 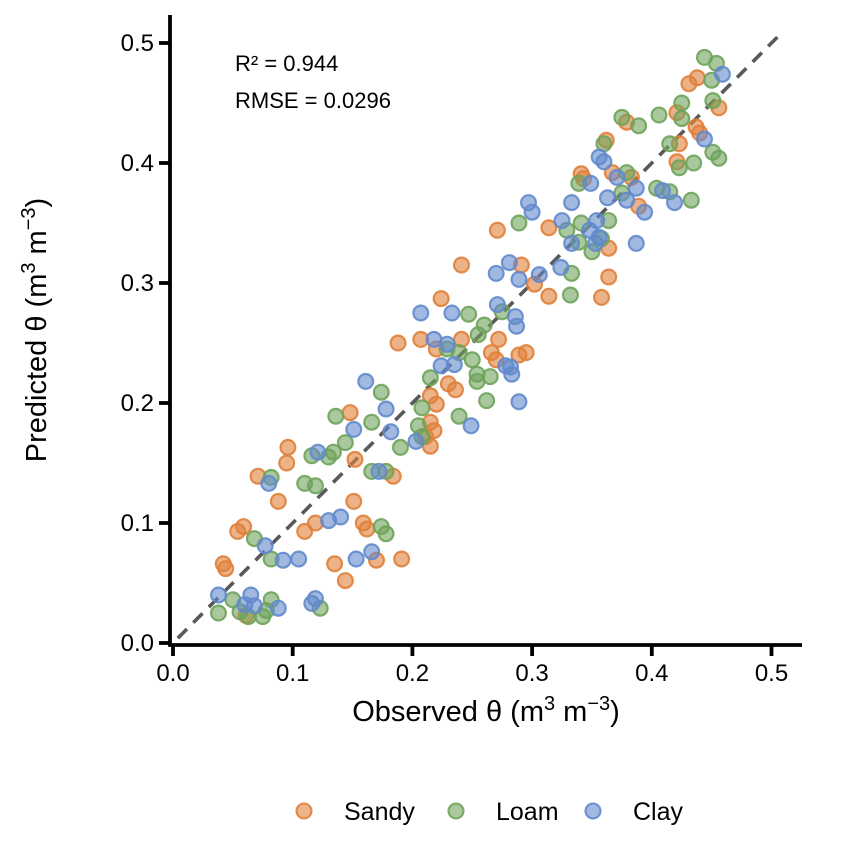 What do you see at coordinates (527, 812) in the screenshot?
I see `legend-label: Loam` at bounding box center [527, 812].